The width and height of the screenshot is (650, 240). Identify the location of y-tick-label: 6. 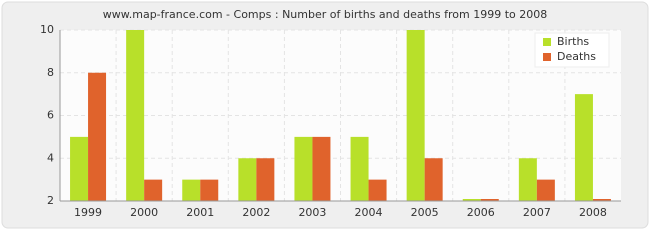
(50, 115).